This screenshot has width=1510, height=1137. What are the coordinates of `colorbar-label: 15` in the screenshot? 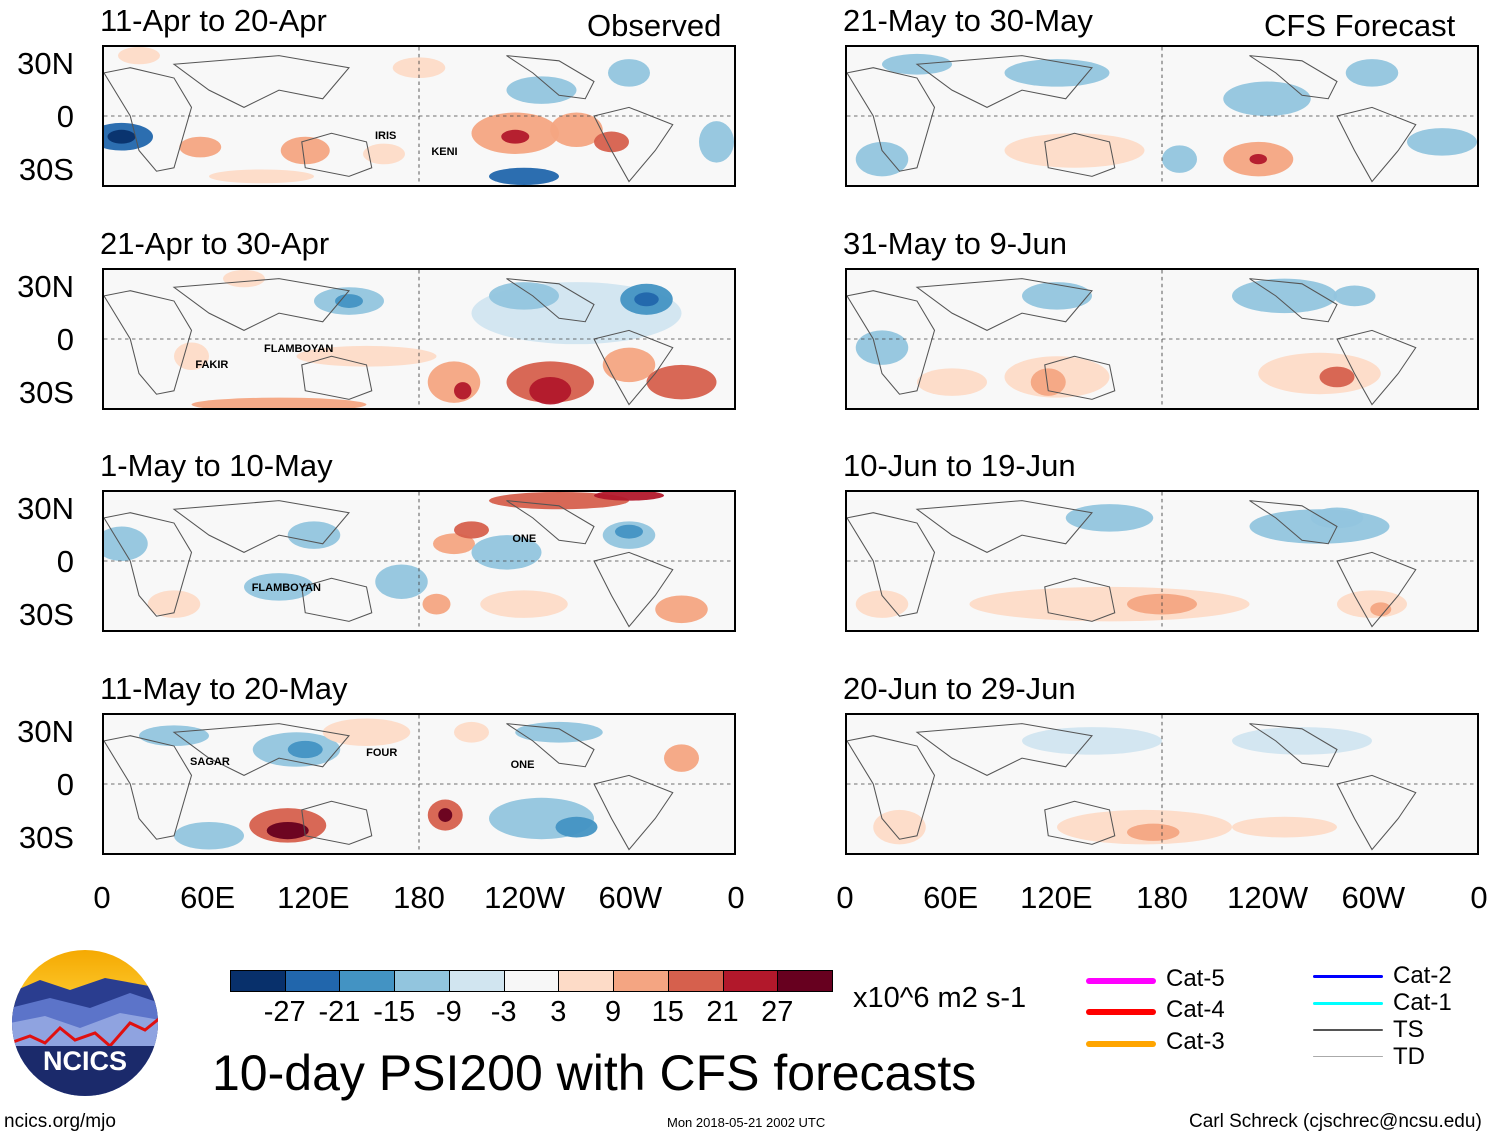 It's located at (667, 1012).